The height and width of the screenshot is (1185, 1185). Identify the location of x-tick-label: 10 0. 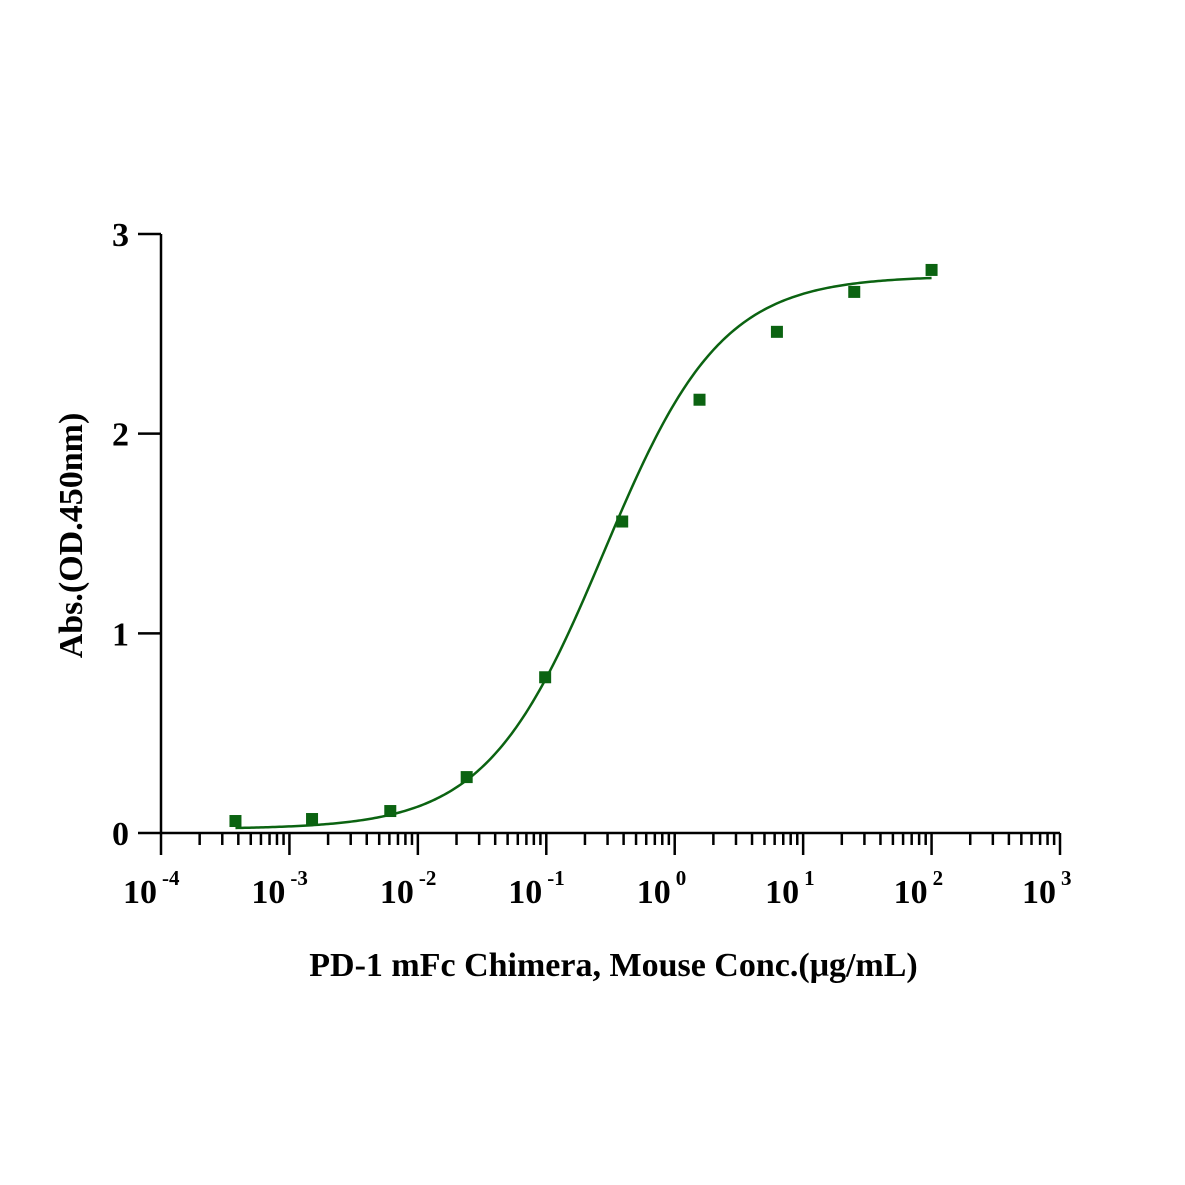
(662, 888).